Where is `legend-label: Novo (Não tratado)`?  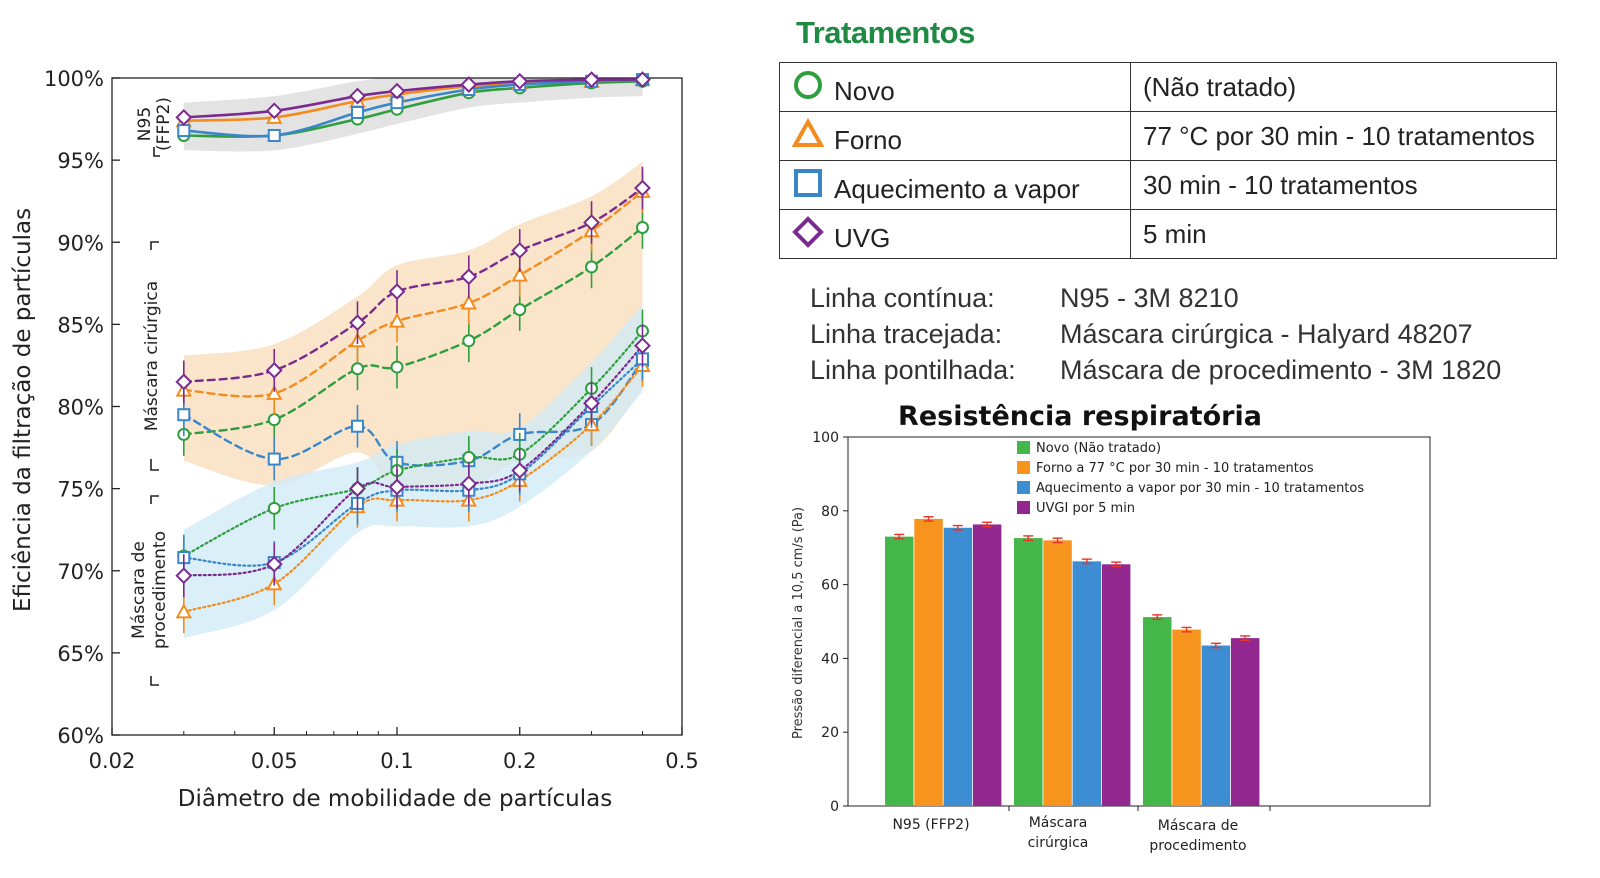
legend-label: Novo (Não tratado) is located at coordinates (1098, 448).